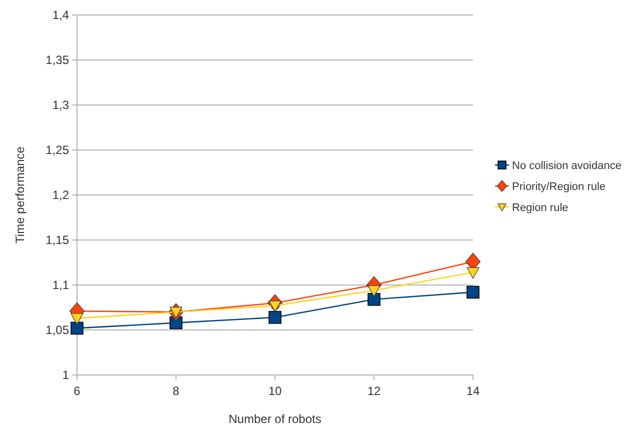  What do you see at coordinates (473, 391) in the screenshot?
I see `x-tick-label: 14` at bounding box center [473, 391].